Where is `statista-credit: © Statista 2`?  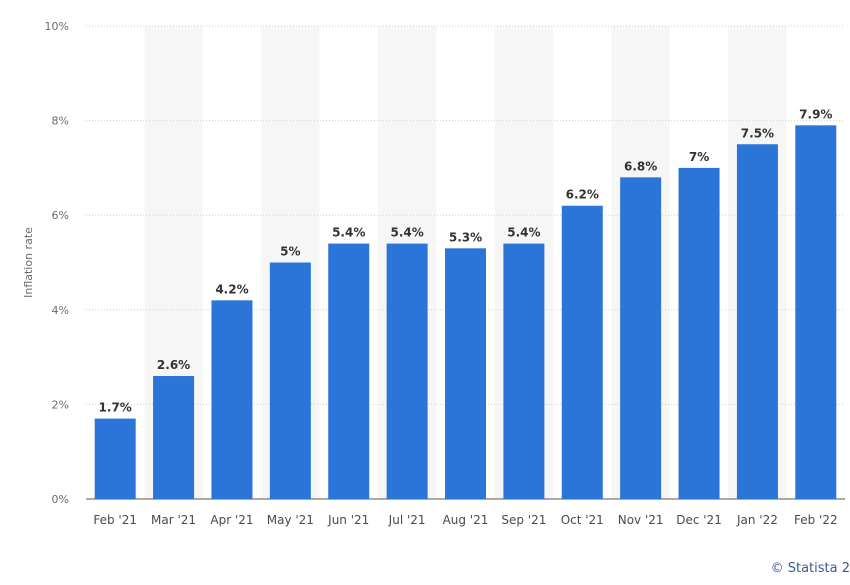
statista-credit: © Statista 2 is located at coordinates (810, 568).